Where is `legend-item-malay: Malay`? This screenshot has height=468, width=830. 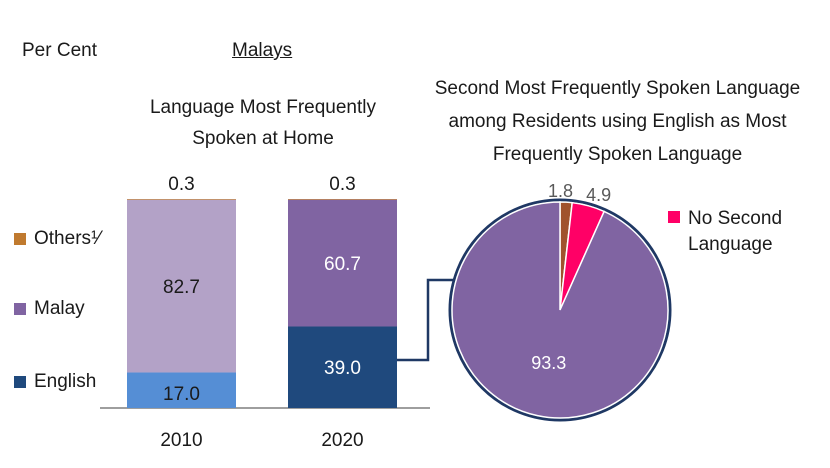
legend-item-malay: Malay is located at coordinates (49, 309).